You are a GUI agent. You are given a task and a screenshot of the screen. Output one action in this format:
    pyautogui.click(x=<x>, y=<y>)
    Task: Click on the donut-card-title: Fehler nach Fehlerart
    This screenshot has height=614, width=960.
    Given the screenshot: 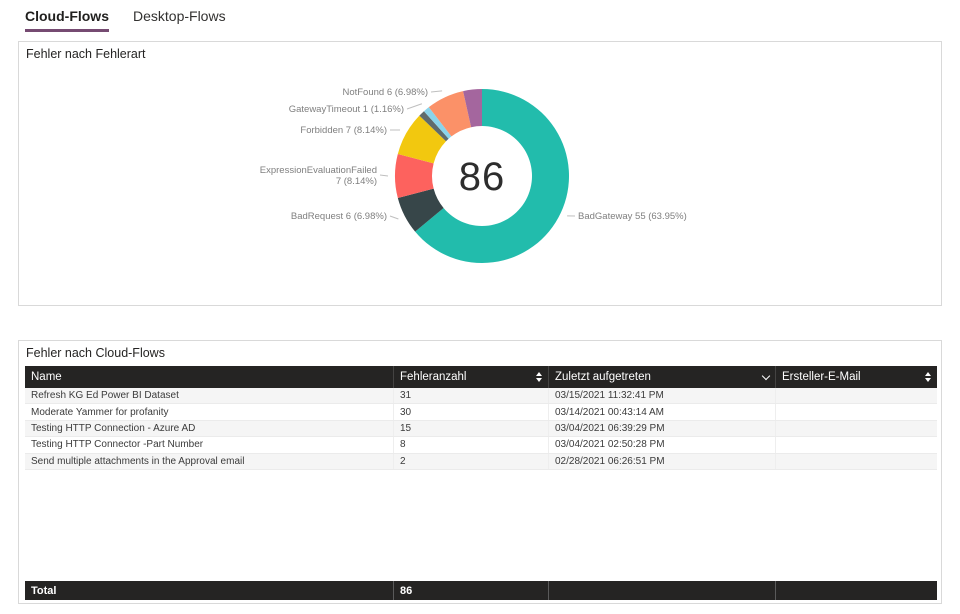 What is the action you would take?
    pyautogui.click(x=86, y=54)
    